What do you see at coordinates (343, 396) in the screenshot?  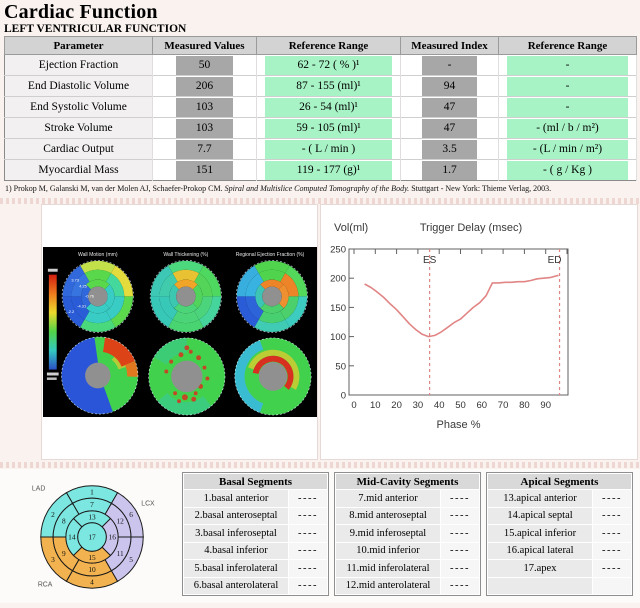 I see `y-tick-label: 0` at bounding box center [343, 396].